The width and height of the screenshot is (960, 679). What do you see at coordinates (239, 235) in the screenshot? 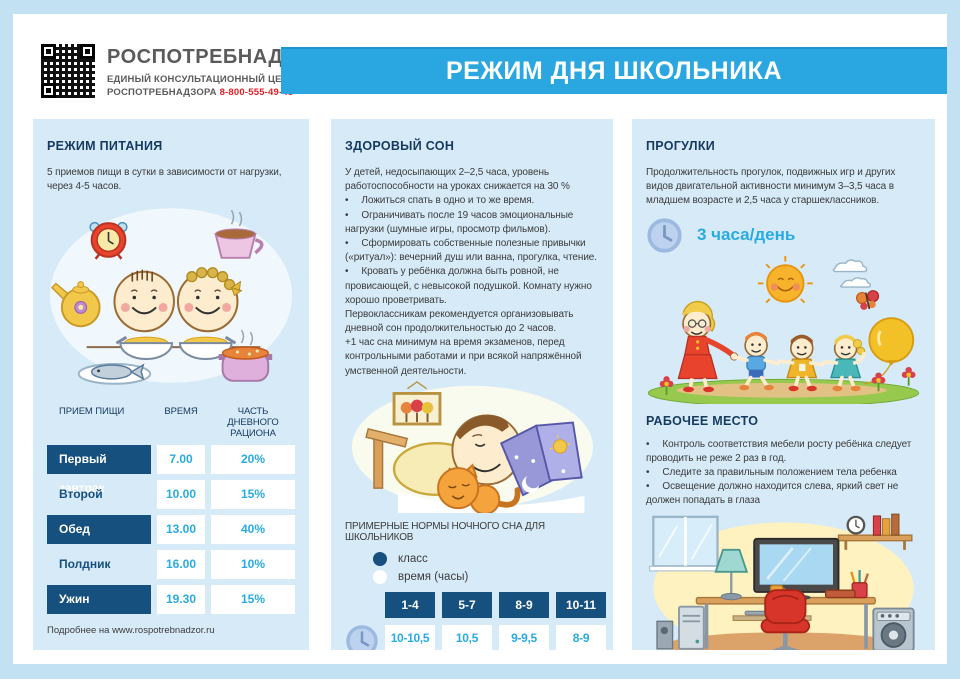
I see `tea-cup-icon` at bounding box center [239, 235].